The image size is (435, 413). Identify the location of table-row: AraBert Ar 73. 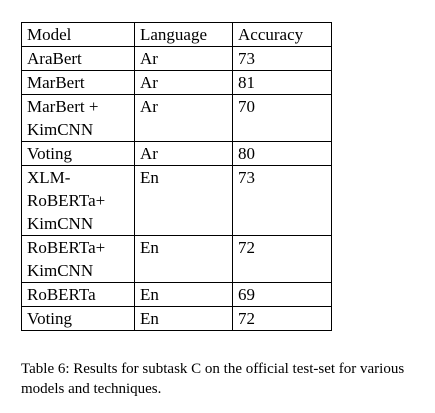
(176, 58).